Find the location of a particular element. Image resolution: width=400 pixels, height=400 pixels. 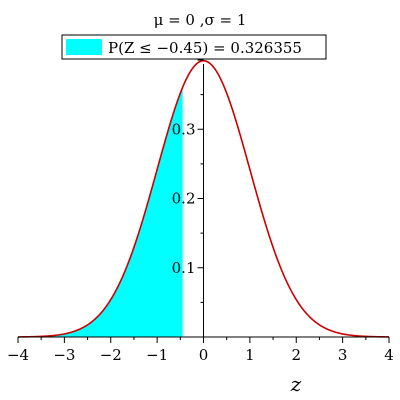

chart-title: μ = 0 ,σ = 1 is located at coordinates (200, 20).